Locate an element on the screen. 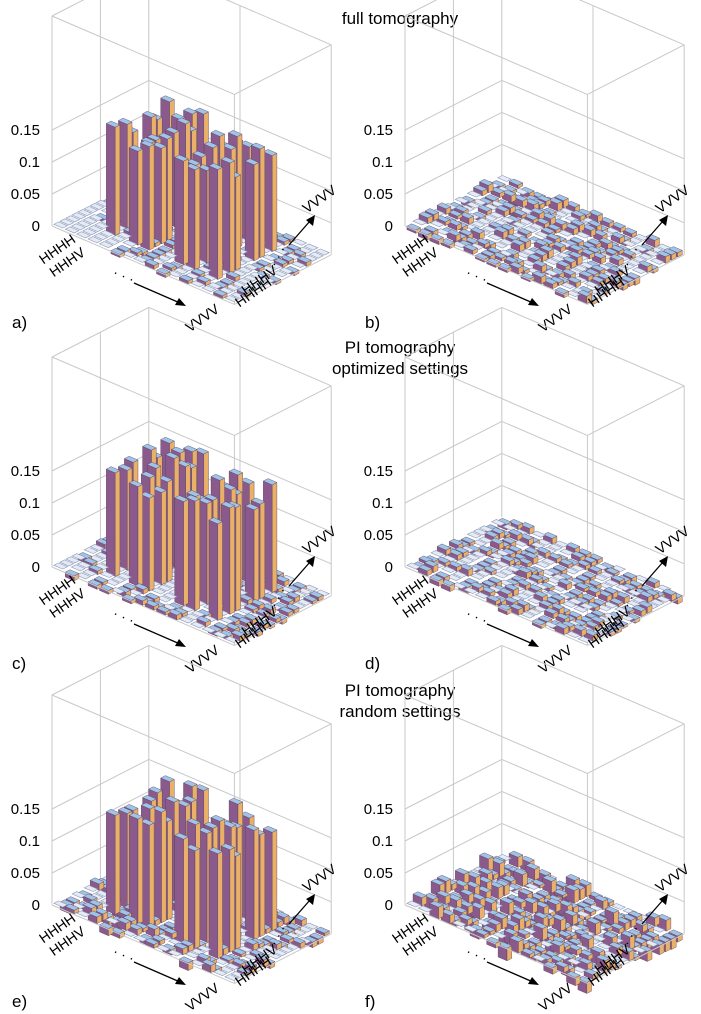 The height and width of the screenshot is (1014, 701). z-tick-label: 0.05 is located at coordinates (25, 873).